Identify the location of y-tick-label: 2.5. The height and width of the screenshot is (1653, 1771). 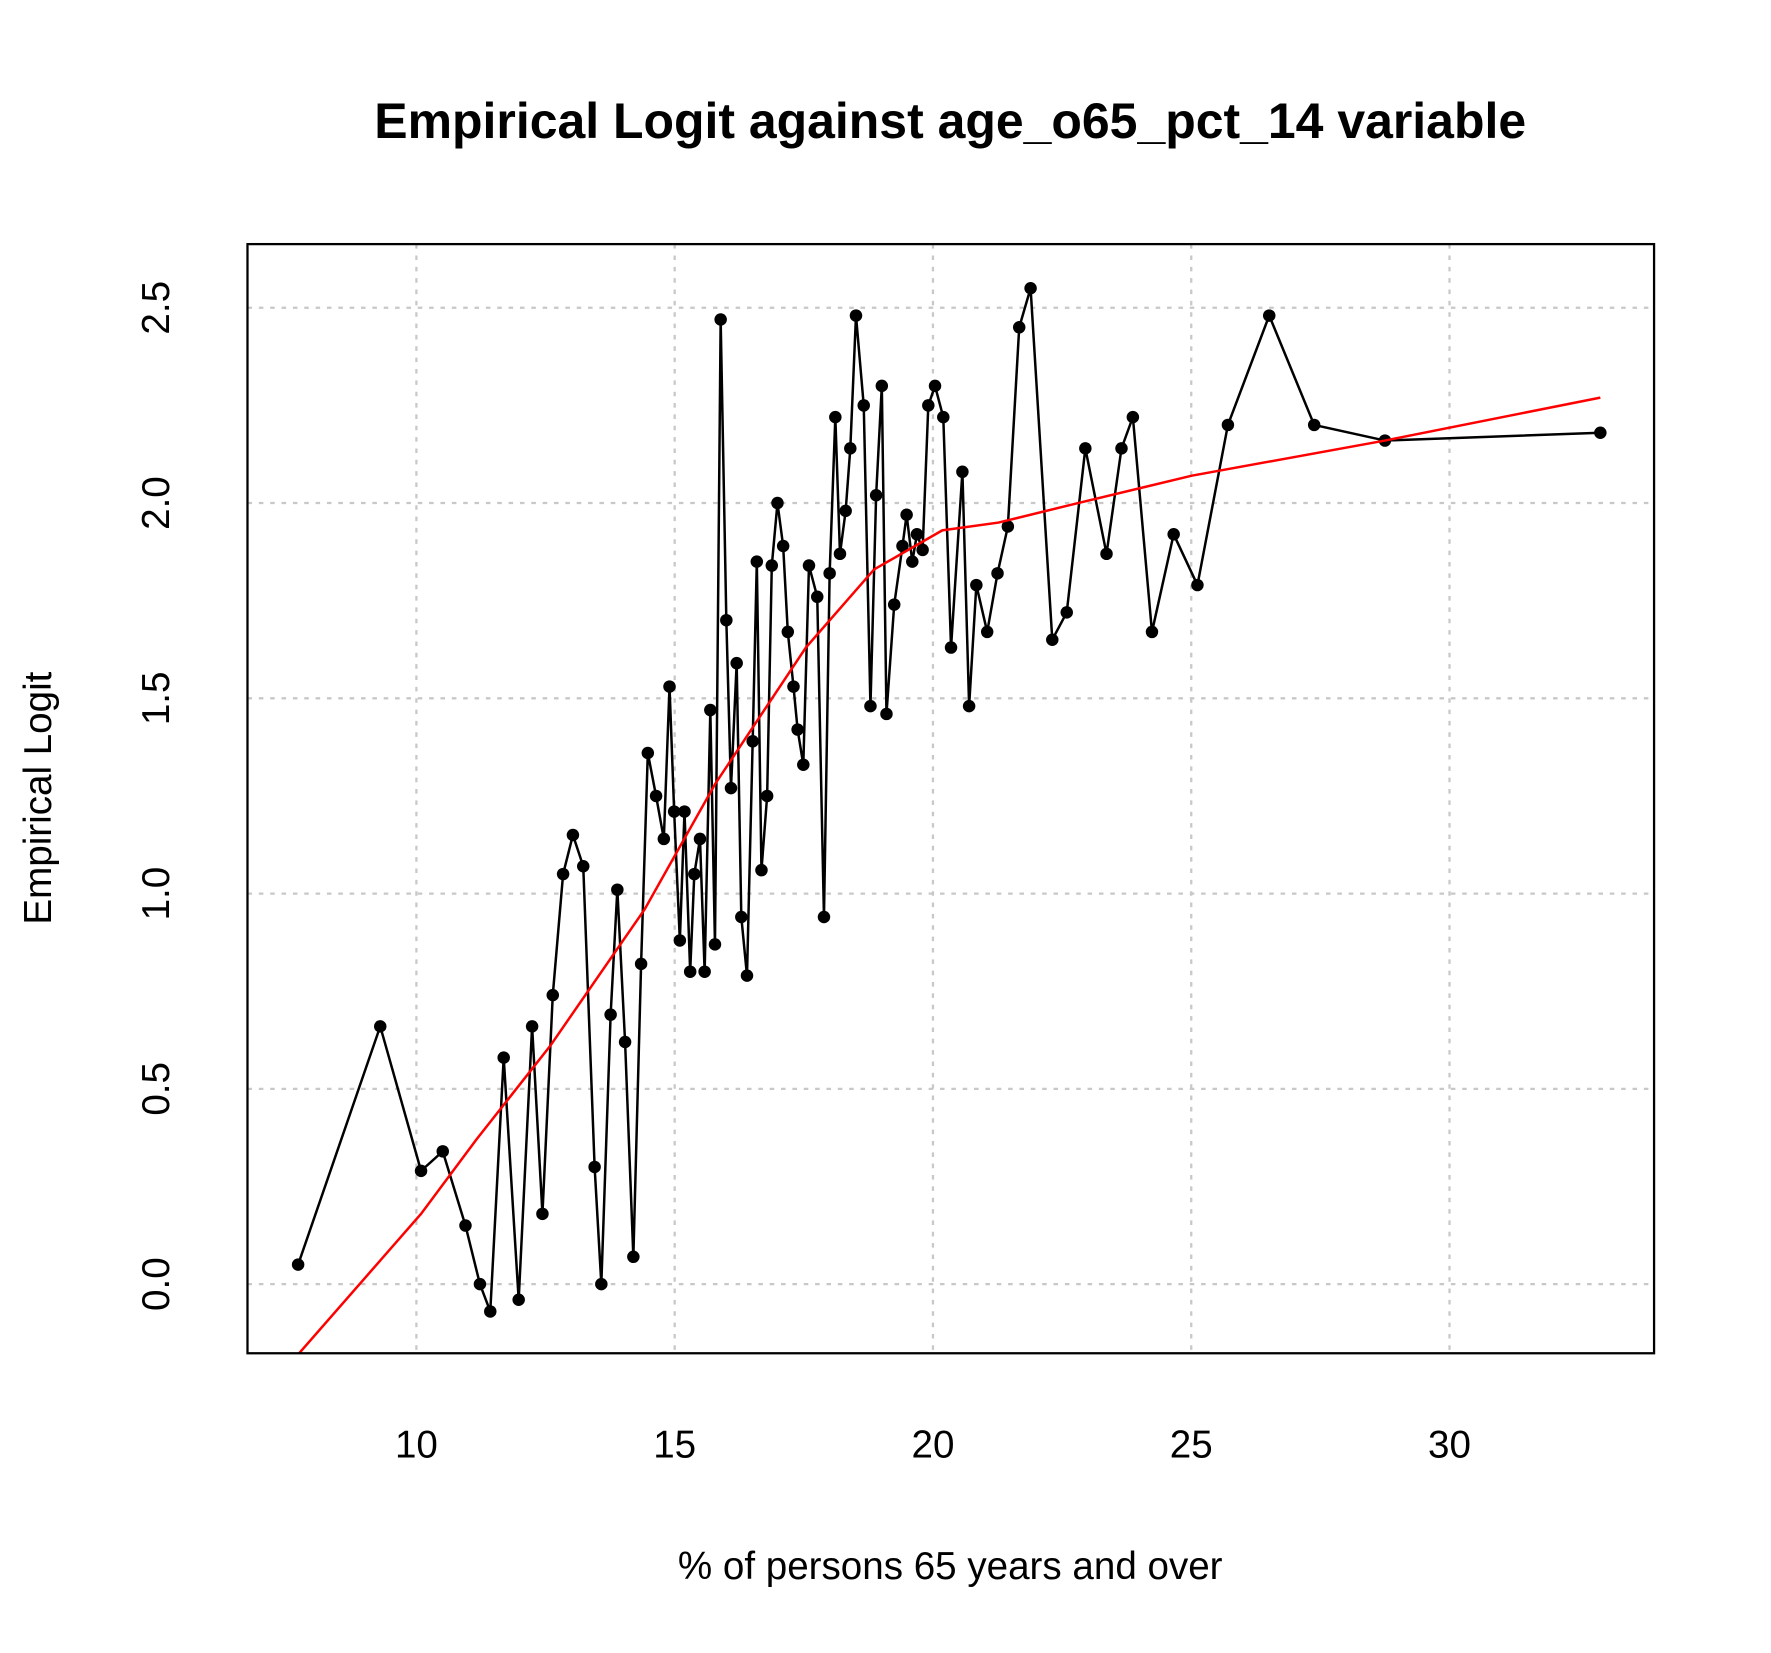
(156, 308).